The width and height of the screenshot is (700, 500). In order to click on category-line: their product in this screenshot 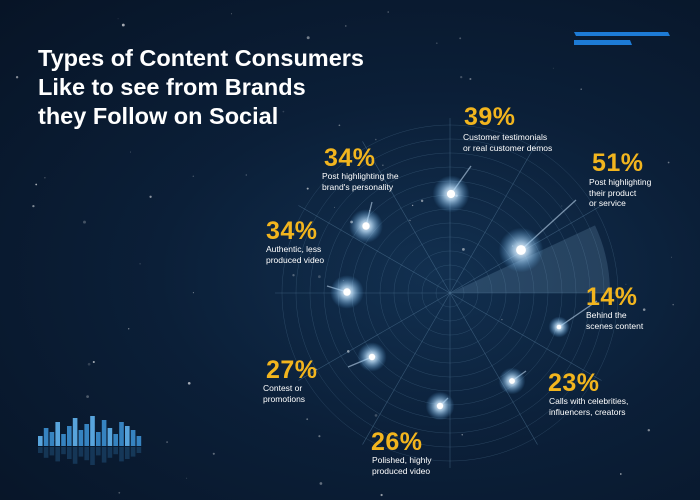, I will do `click(613, 192)`.